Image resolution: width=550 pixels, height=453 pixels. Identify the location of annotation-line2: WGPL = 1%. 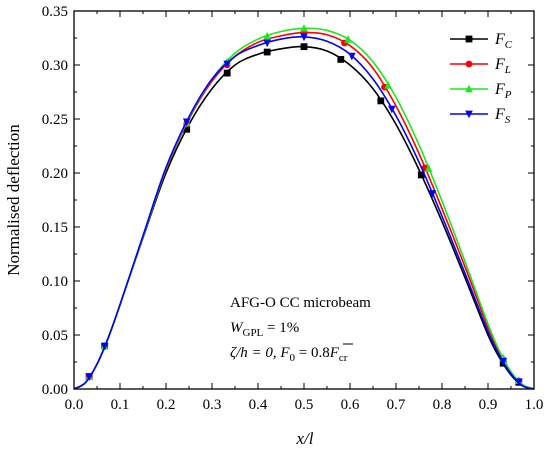
(264, 329).